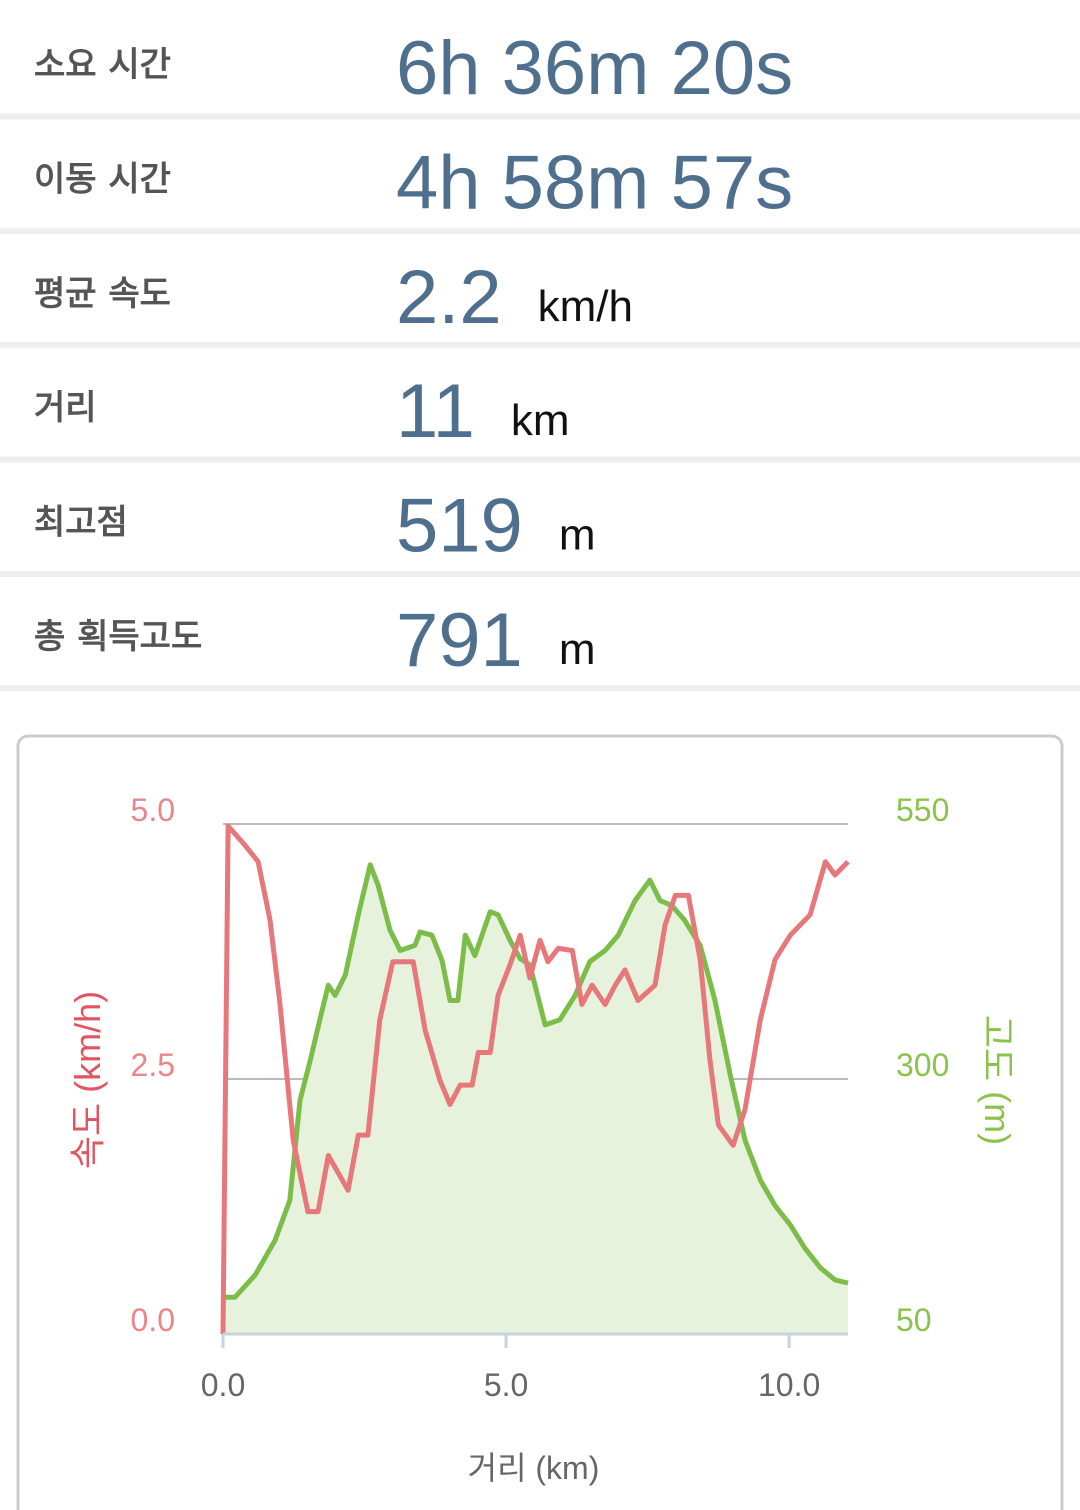  I want to click on stat-label: 최고점, so click(81, 523).